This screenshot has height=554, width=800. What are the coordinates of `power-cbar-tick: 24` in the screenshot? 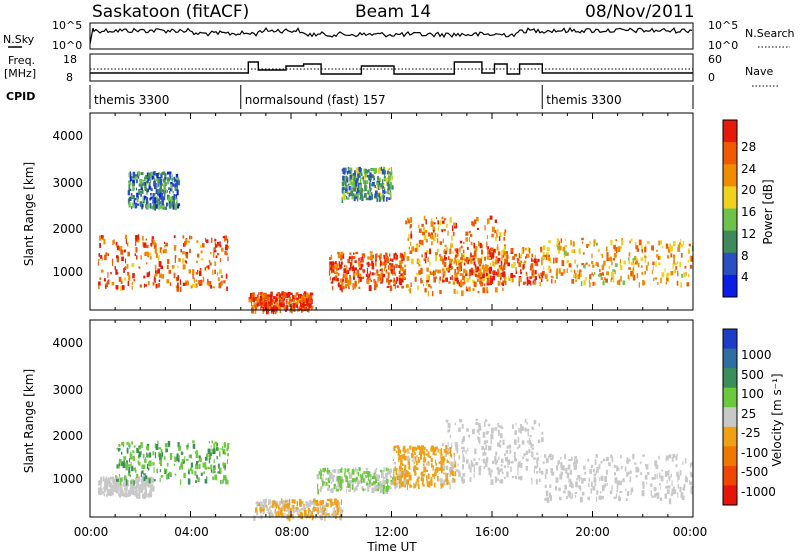 It's located at (748, 169).